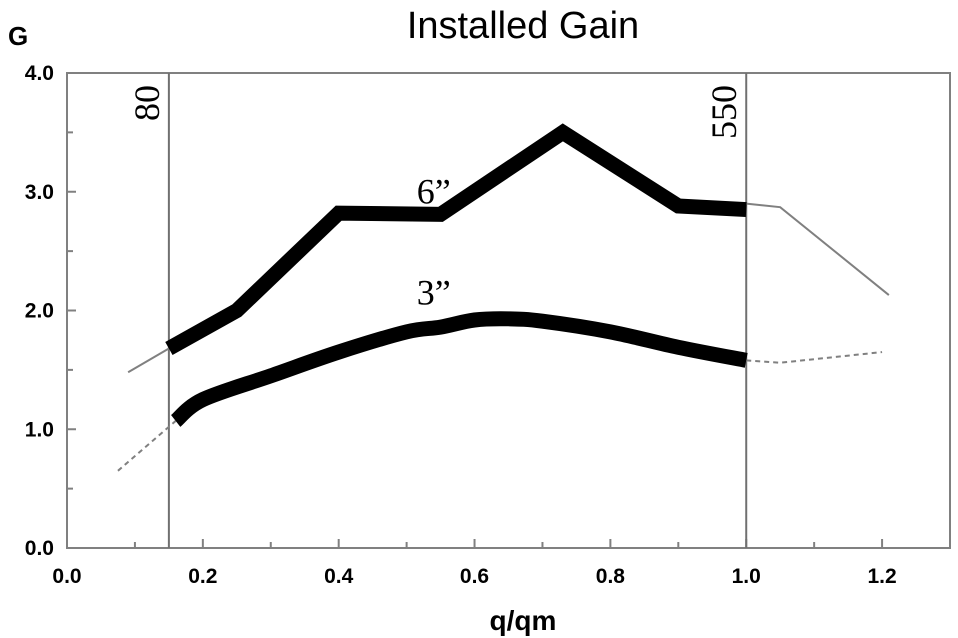 The height and width of the screenshot is (638, 958). I want to click on series-6in-extension-left, so click(148, 360).